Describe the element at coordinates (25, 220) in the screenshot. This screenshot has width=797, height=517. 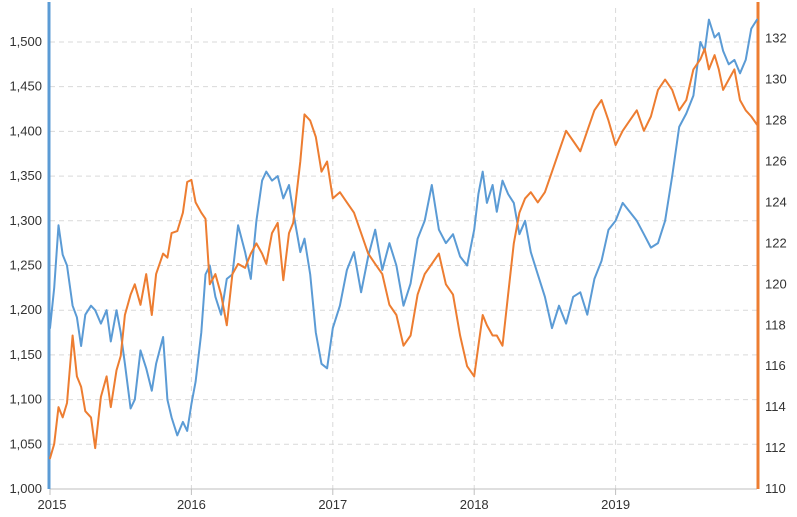
I see `y-left-tick-label: 1,300` at that location.